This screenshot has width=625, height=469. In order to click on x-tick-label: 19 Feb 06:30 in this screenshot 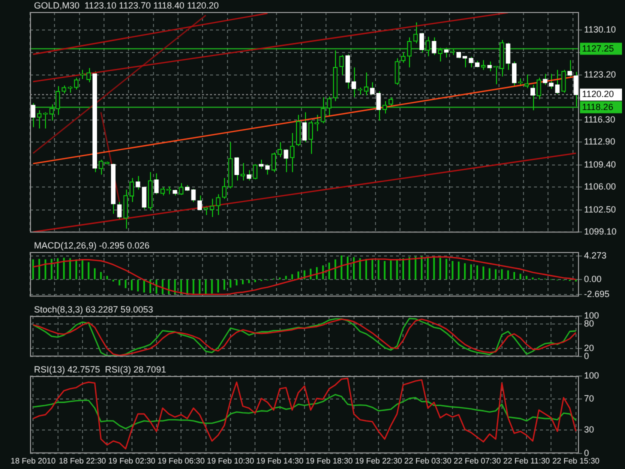, I will do `click(182, 461)`.